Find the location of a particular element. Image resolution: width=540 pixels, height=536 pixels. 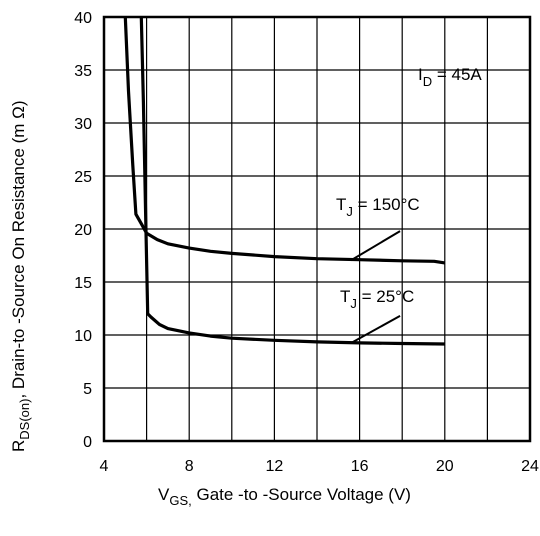

x-tick-label: 12 is located at coordinates (275, 466).